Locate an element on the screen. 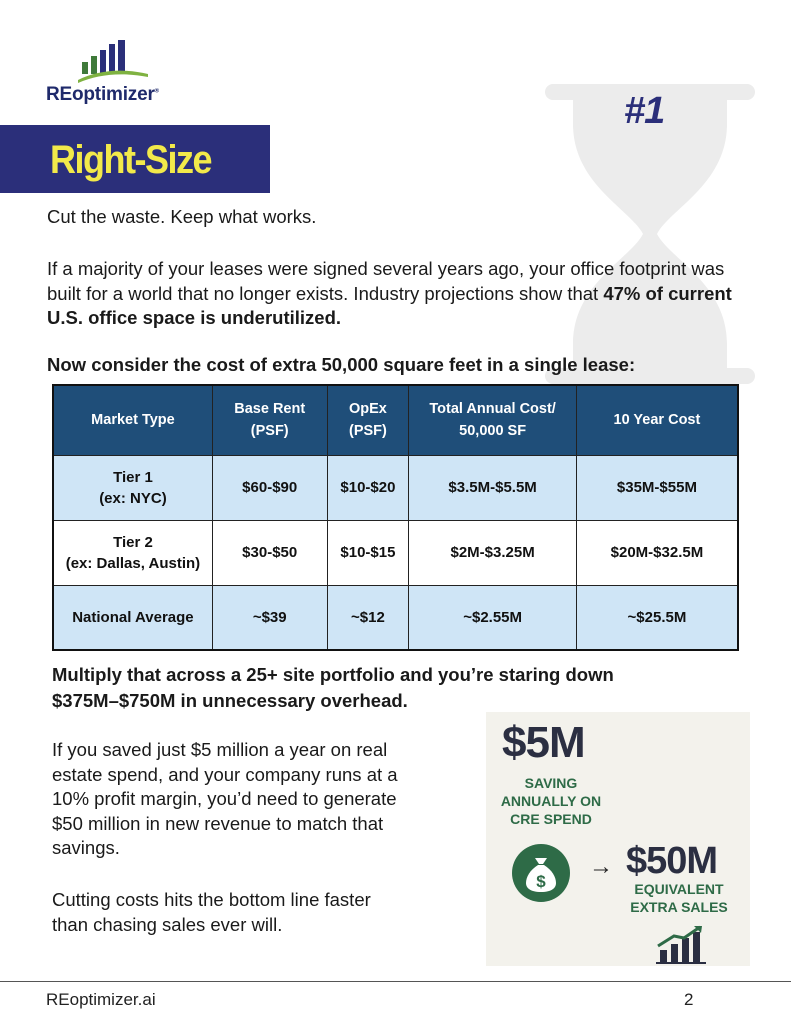 Image resolution: width=791 pixels, height=1024 pixels. logo-wordmark: REoptimizer® is located at coordinates (102, 94).